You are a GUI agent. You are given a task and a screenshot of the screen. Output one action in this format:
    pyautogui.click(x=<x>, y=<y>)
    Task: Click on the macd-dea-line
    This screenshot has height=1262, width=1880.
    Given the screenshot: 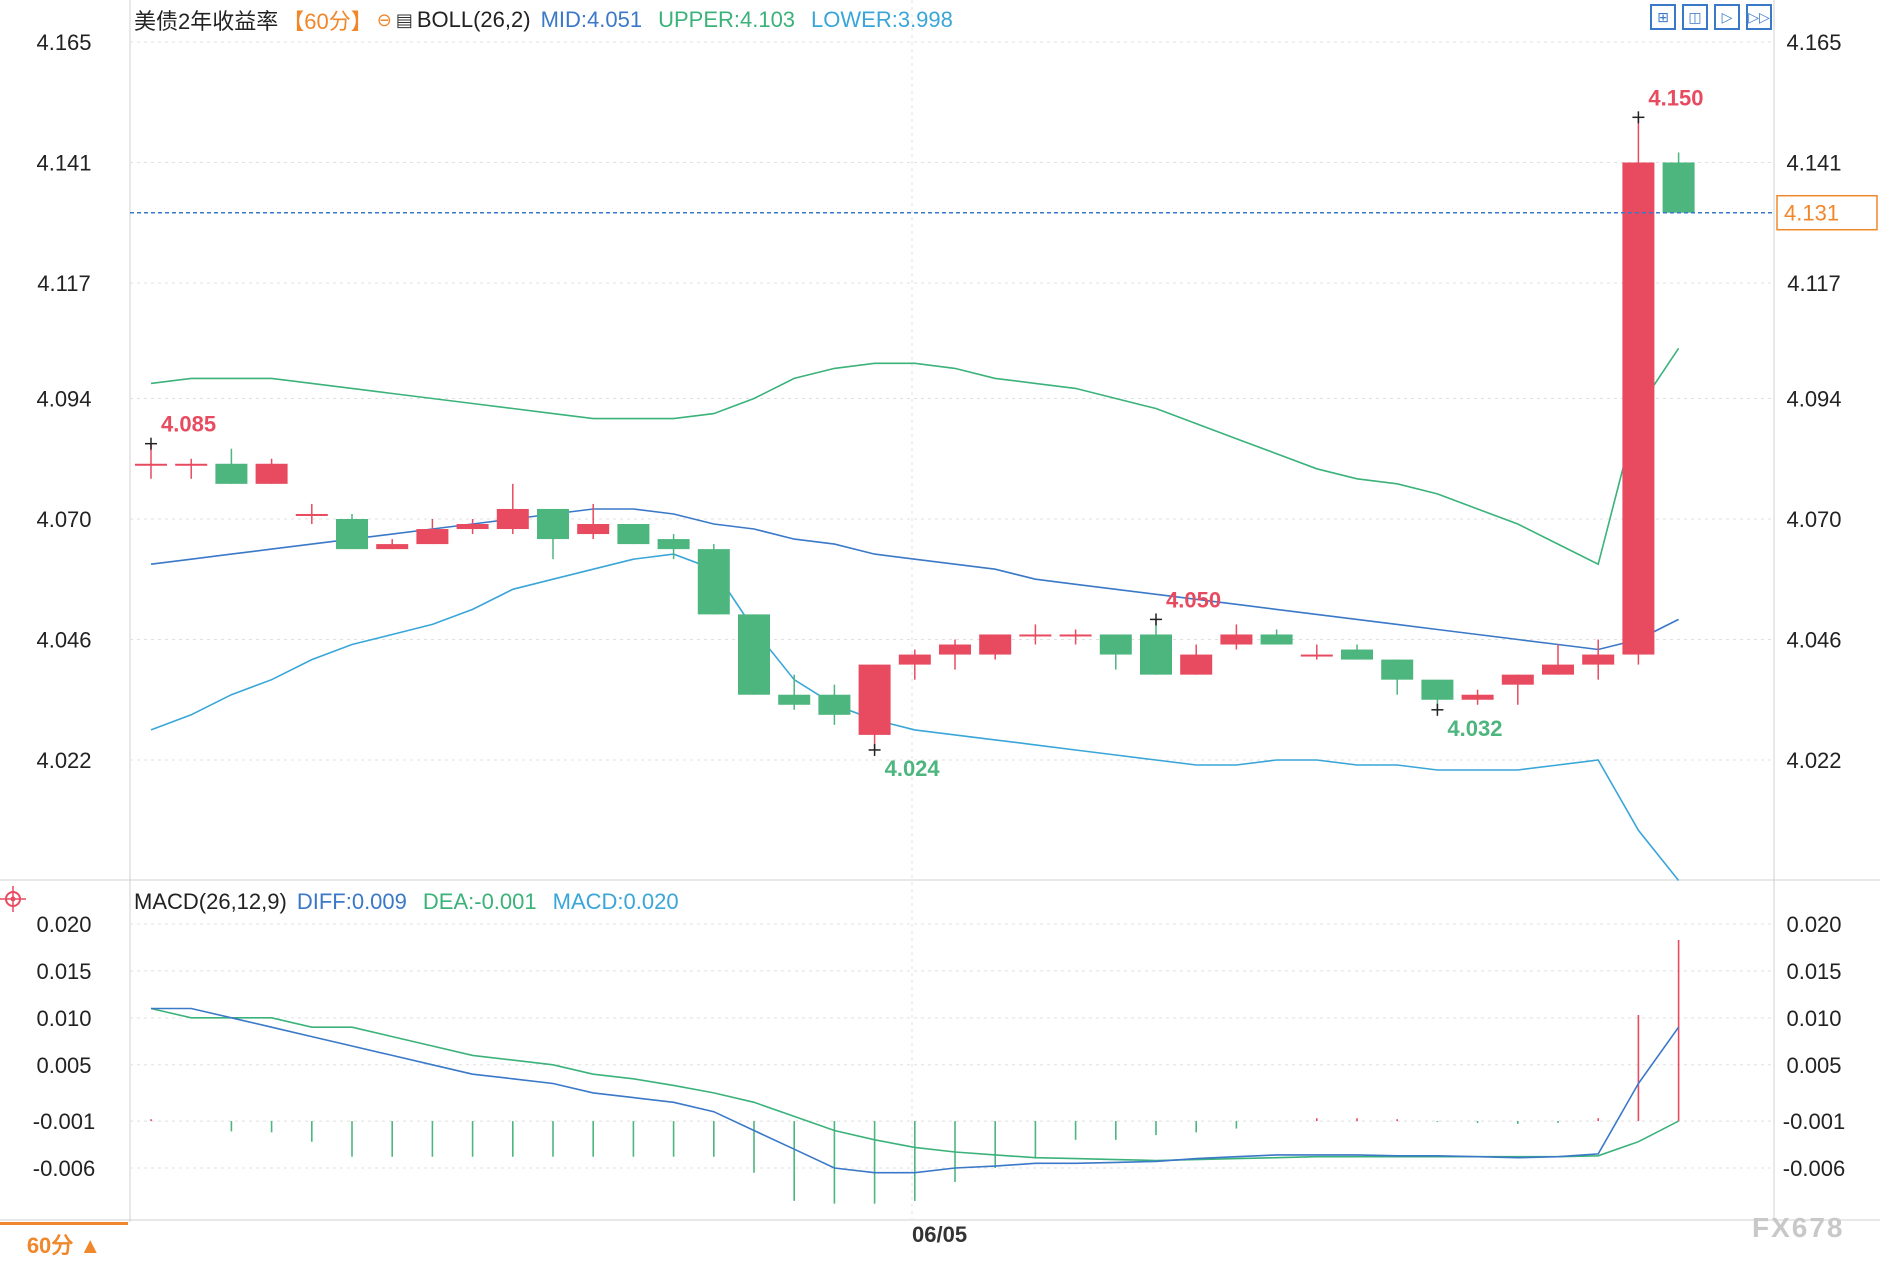 What is the action you would take?
    pyautogui.click(x=914, y=1084)
    